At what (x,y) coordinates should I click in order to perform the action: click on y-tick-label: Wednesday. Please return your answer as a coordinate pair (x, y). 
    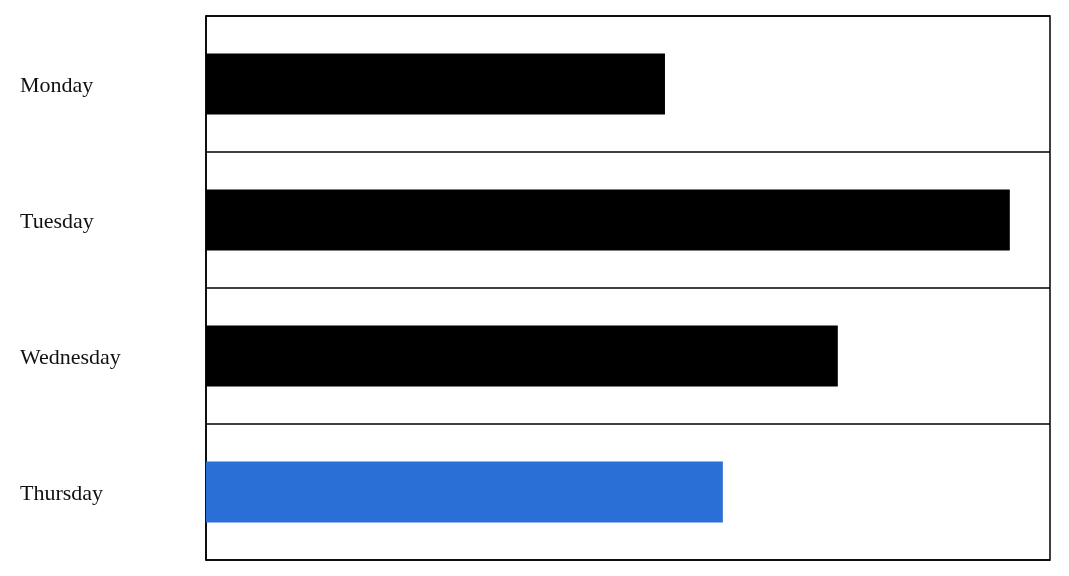
    Looking at the image, I should click on (70, 356).